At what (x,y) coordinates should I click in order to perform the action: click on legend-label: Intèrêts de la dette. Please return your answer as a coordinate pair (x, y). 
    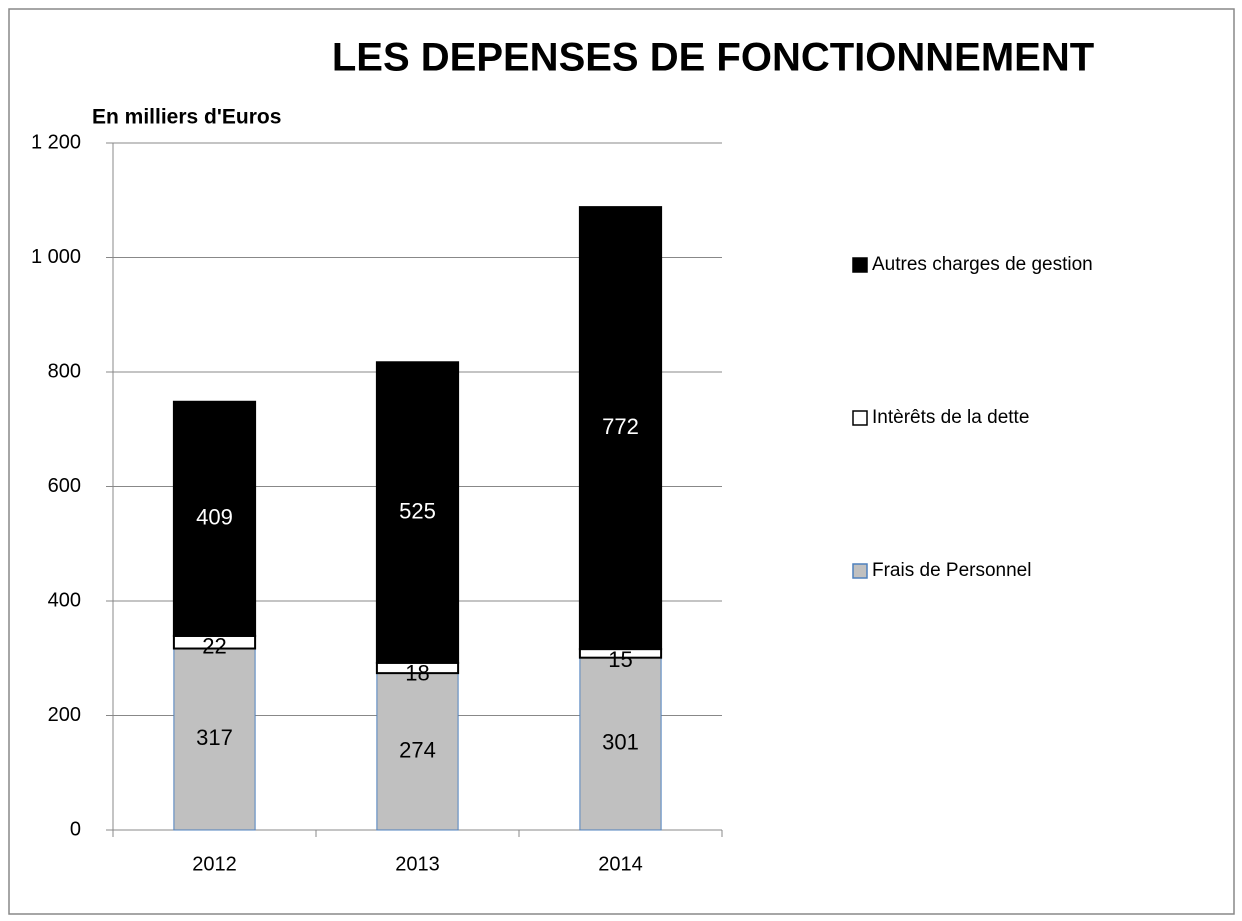
    Looking at the image, I should click on (950, 417).